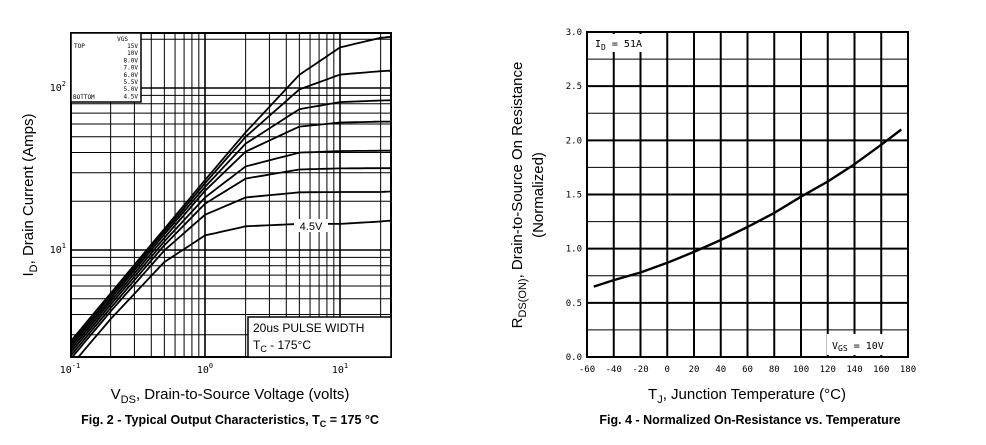 This screenshot has width=986, height=445. Describe the element at coordinates (603, 47) in the screenshot. I see `sub: D` at that location.